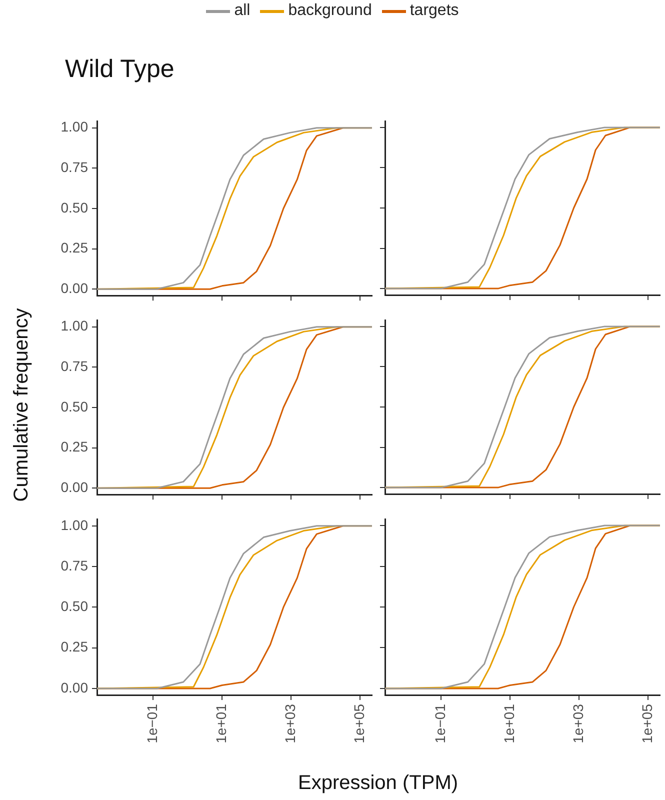 This screenshot has height=800, width=665. Describe the element at coordinates (119, 69) in the screenshot. I see `chart-title: Wild Type` at that location.